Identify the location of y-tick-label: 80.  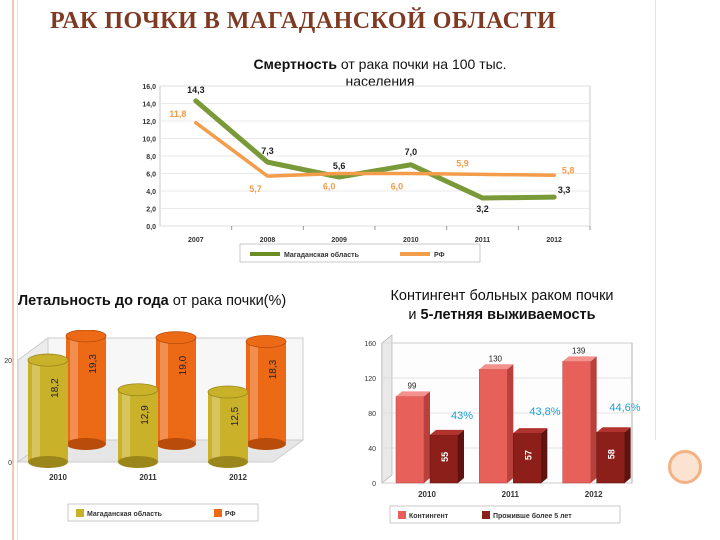
(372, 414).